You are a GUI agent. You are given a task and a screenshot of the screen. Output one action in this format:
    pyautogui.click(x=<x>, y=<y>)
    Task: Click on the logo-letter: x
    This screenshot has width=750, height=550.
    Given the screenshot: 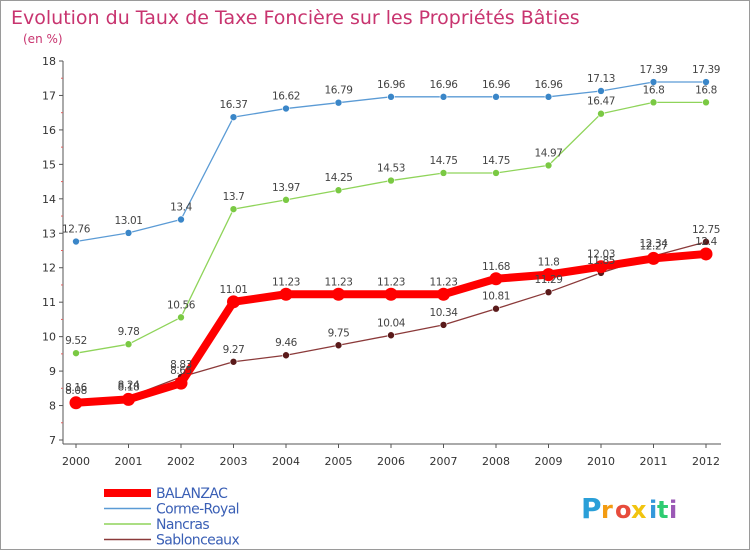 What is the action you would take?
    pyautogui.click(x=639, y=510)
    